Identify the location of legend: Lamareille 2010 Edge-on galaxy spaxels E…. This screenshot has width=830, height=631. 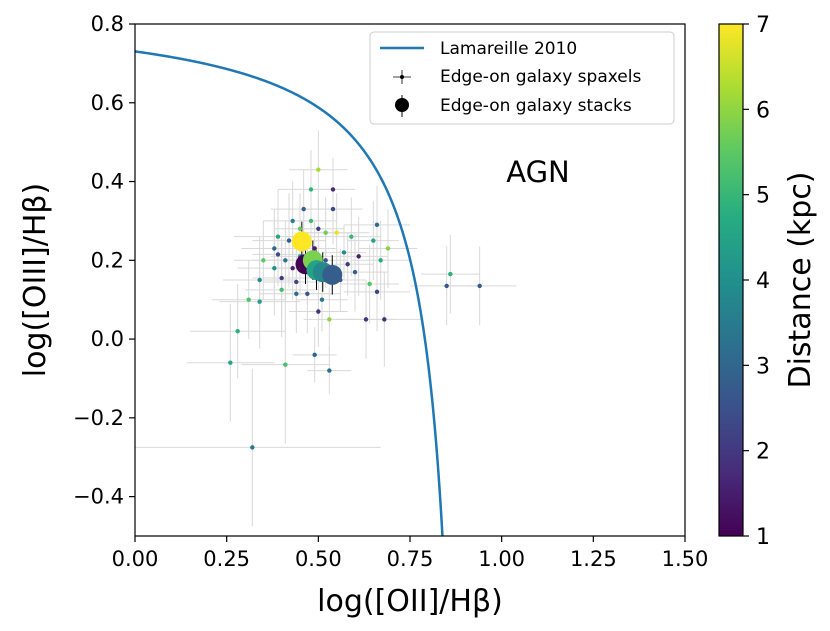
(522, 78).